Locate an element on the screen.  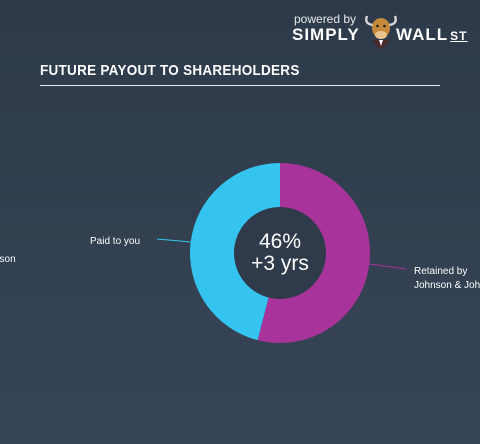
center-horizon: +3 yrs is located at coordinates (280, 263).